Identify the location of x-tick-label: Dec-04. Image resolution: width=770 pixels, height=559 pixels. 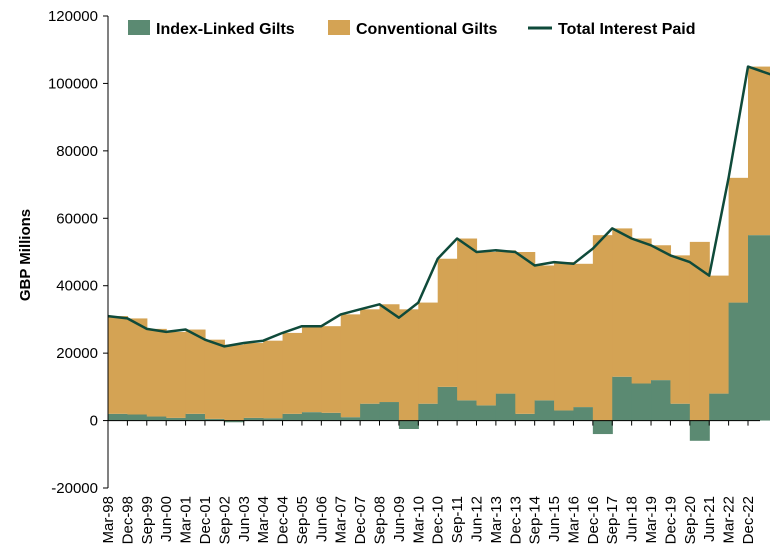
(283, 520).